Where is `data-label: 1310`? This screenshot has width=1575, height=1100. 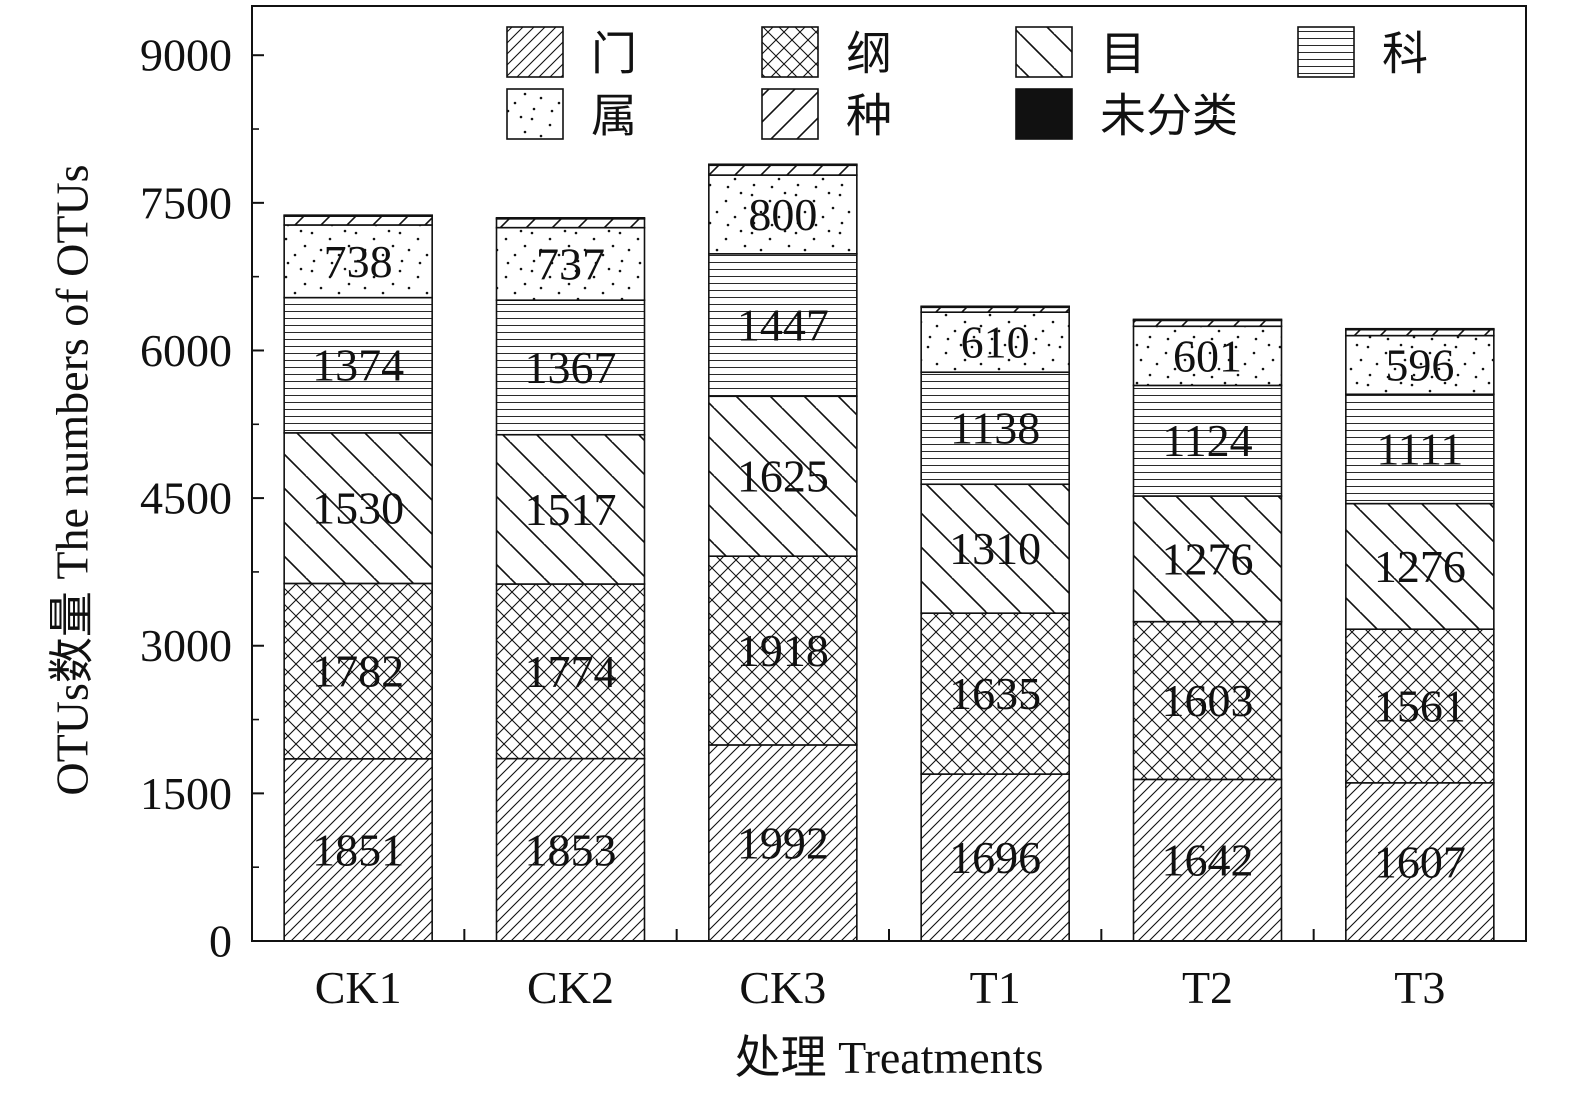
data-label: 1310 is located at coordinates (995, 548).